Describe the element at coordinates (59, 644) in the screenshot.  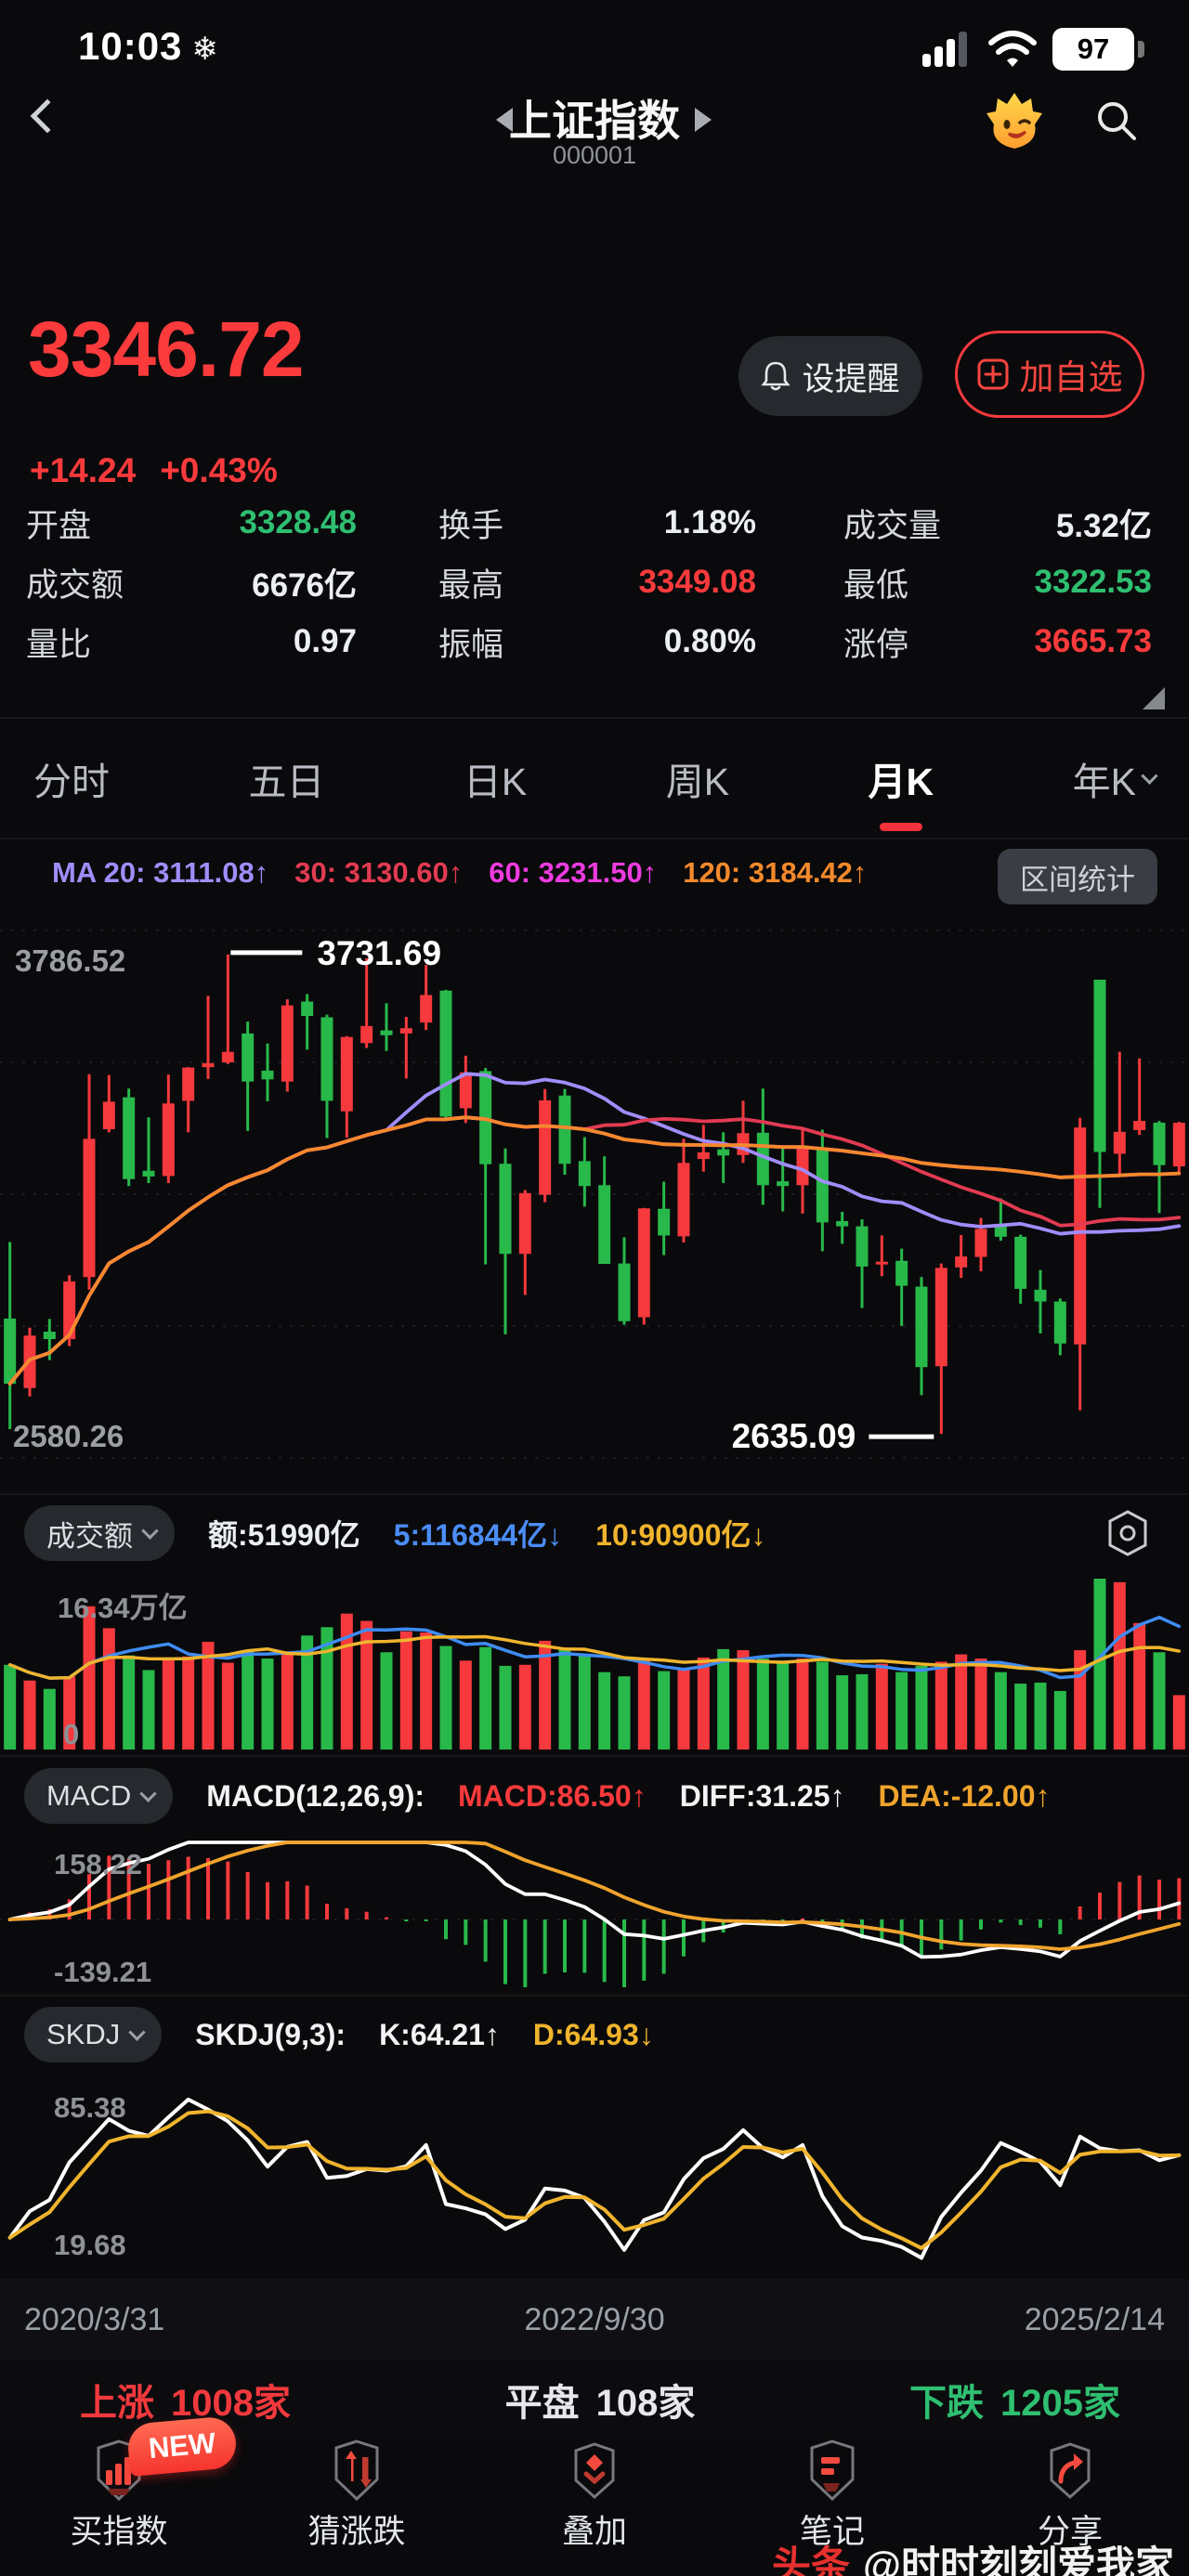
I see `stat-label: 量比` at that location.